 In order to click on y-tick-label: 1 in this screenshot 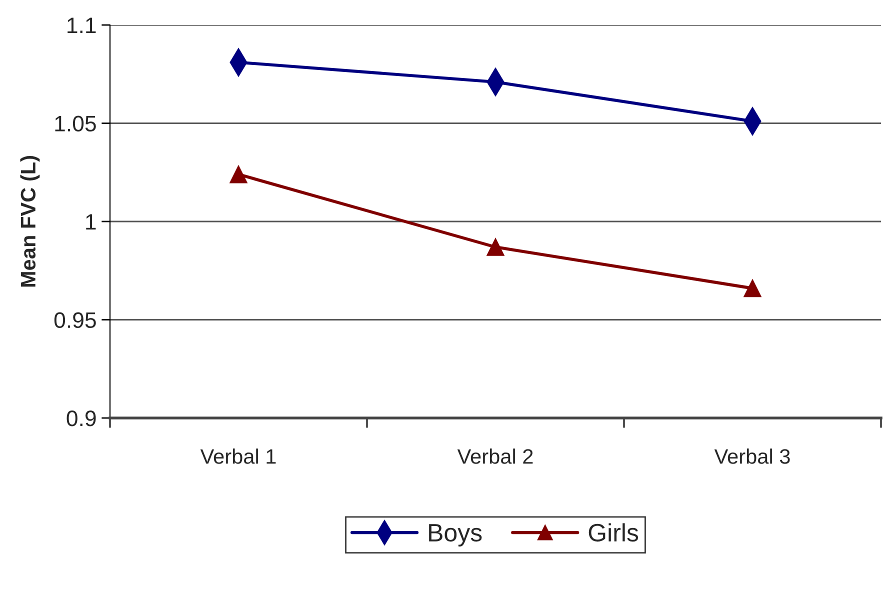, I will do `click(91, 222)`.